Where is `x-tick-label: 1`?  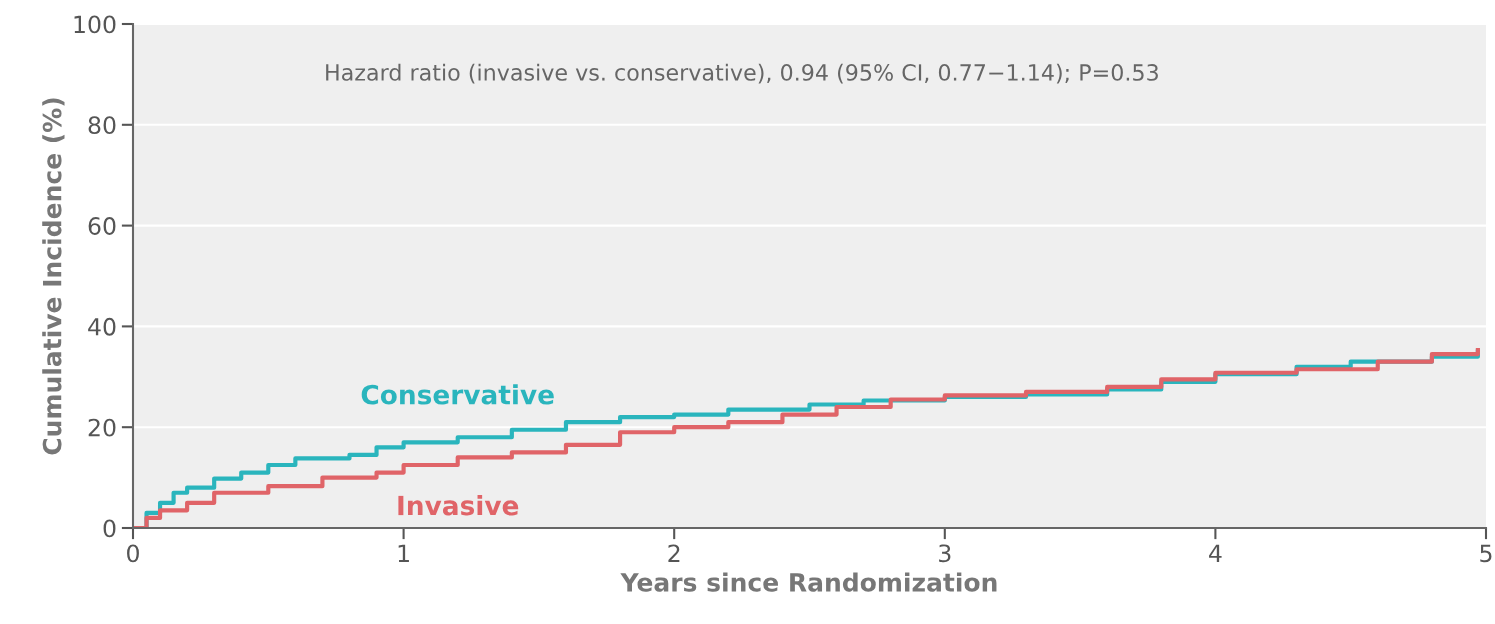 x-tick-label: 1 is located at coordinates (403, 553).